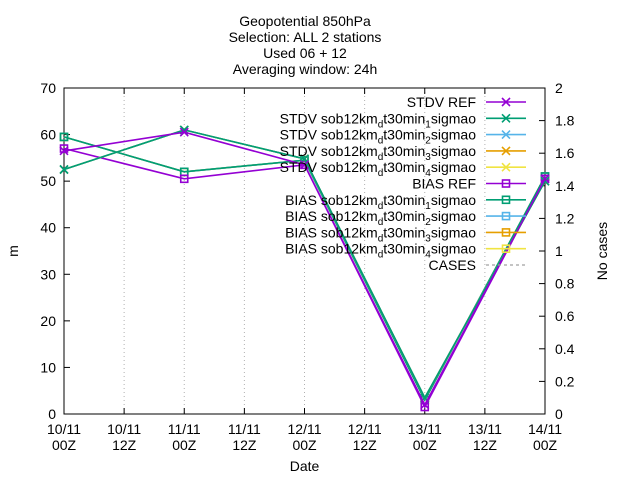 Image resolution: width=640 pixels, height=480 pixels. I want to click on legend-item: CASES, so click(477, 265).